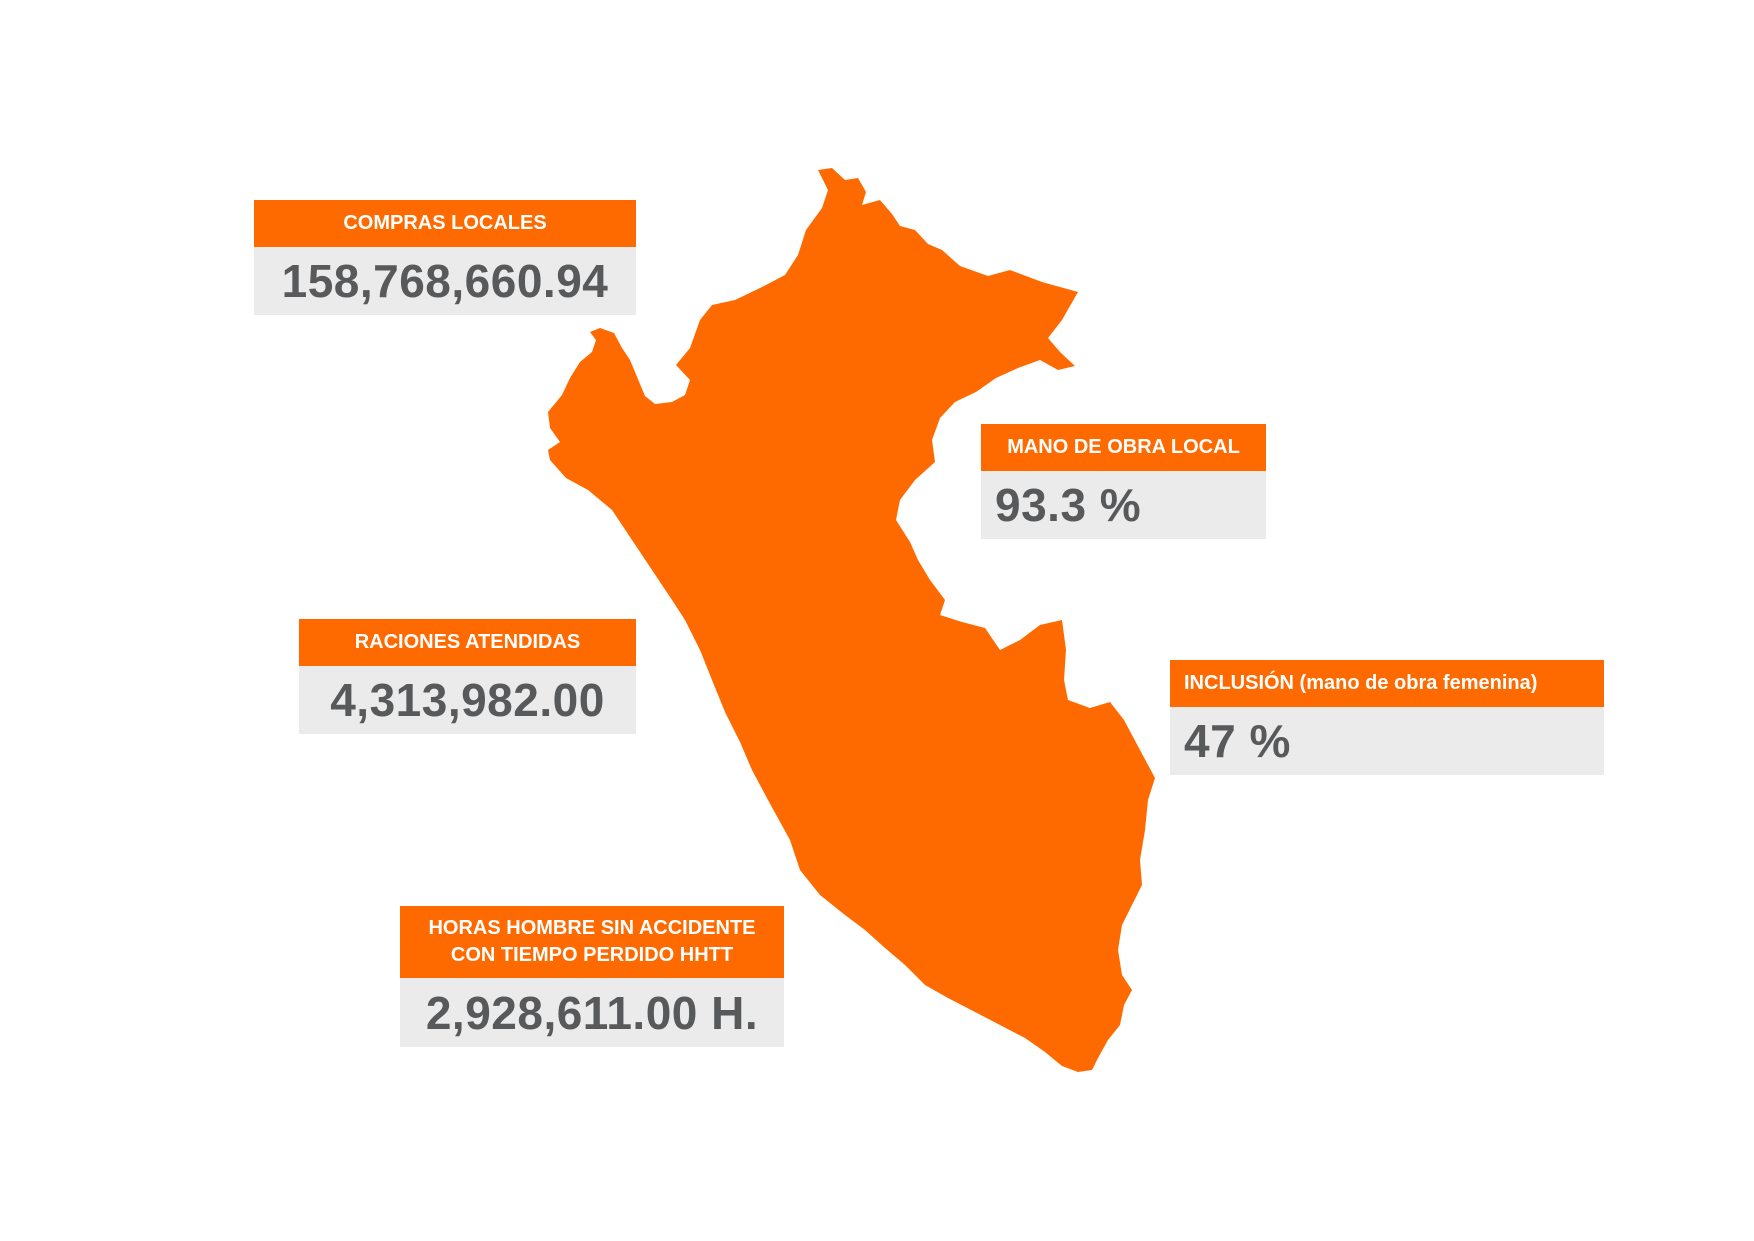 This screenshot has width=1754, height=1241. What do you see at coordinates (445, 281) in the screenshot?
I see `compras-locales-value: 158,768,660.94` at bounding box center [445, 281].